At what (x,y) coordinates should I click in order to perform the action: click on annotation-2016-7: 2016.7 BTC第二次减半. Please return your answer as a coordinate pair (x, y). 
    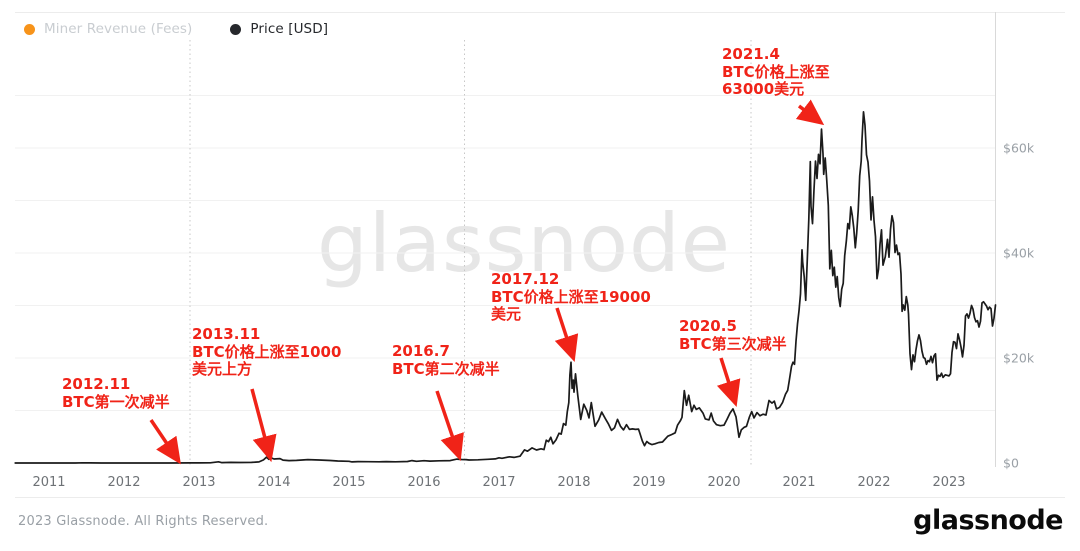
    Looking at the image, I should click on (446, 360).